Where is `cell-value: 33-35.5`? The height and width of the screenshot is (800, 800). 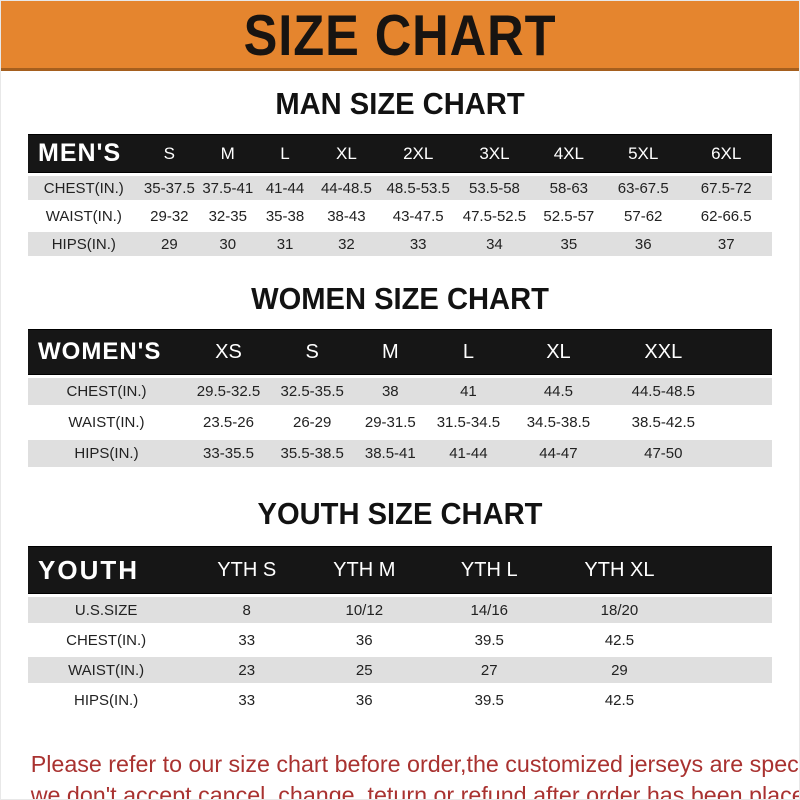 cell-value: 33-35.5 is located at coordinates (228, 453).